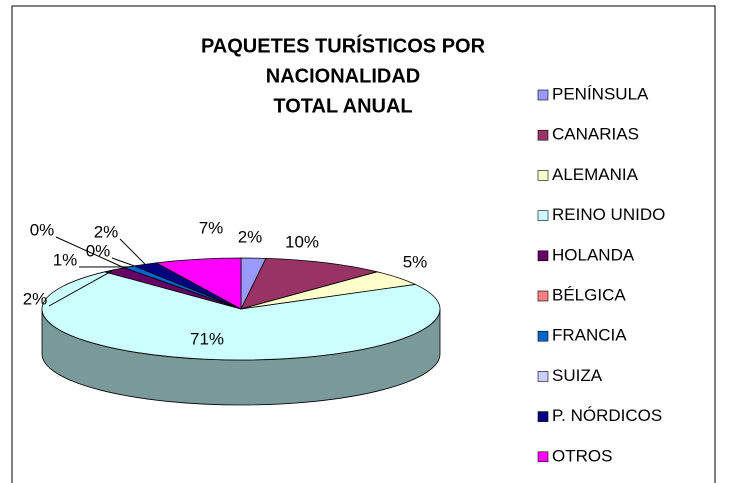 The width and height of the screenshot is (732, 483). I want to click on data-label: 5%, so click(415, 261).